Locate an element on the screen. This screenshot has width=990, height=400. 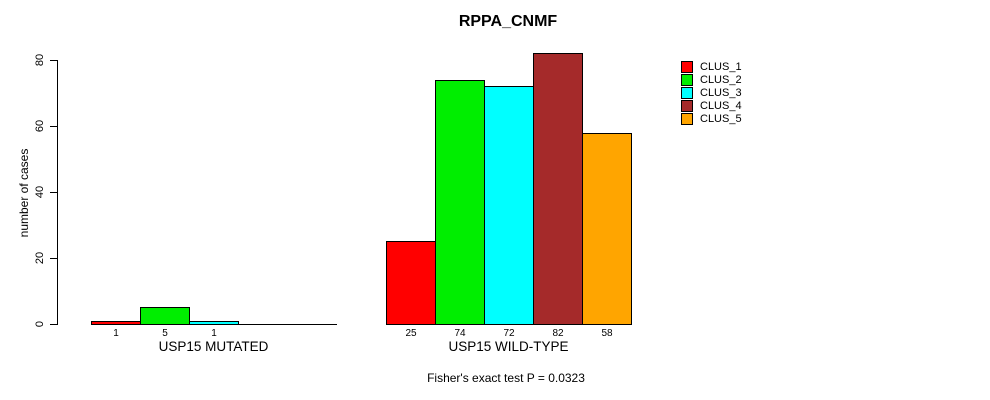
bar-value-label: 5 is located at coordinates (165, 333).